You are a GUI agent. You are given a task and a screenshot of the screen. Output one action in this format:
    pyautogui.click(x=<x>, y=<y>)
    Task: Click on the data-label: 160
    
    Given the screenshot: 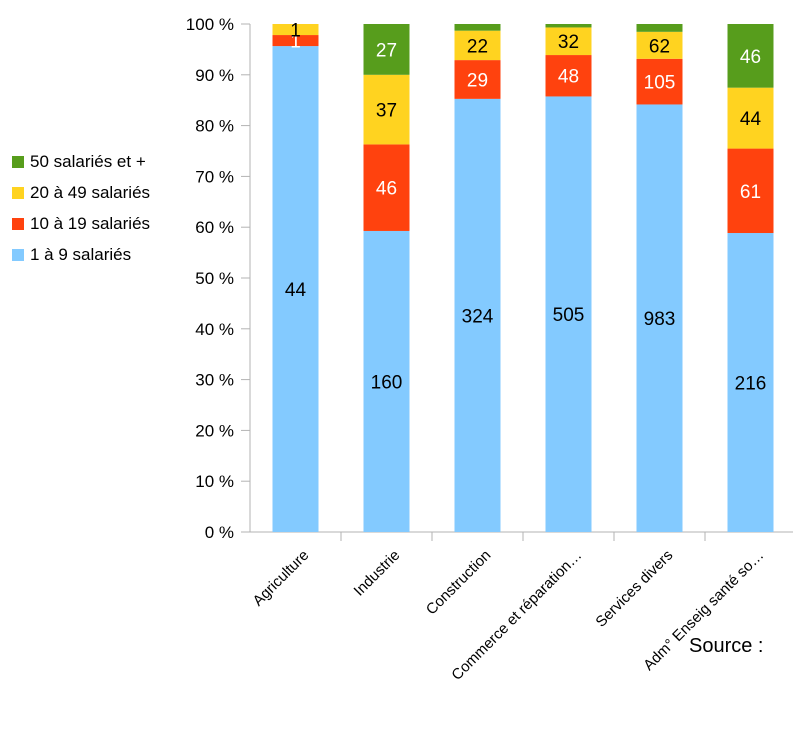 What is the action you would take?
    pyautogui.click(x=387, y=382)
    